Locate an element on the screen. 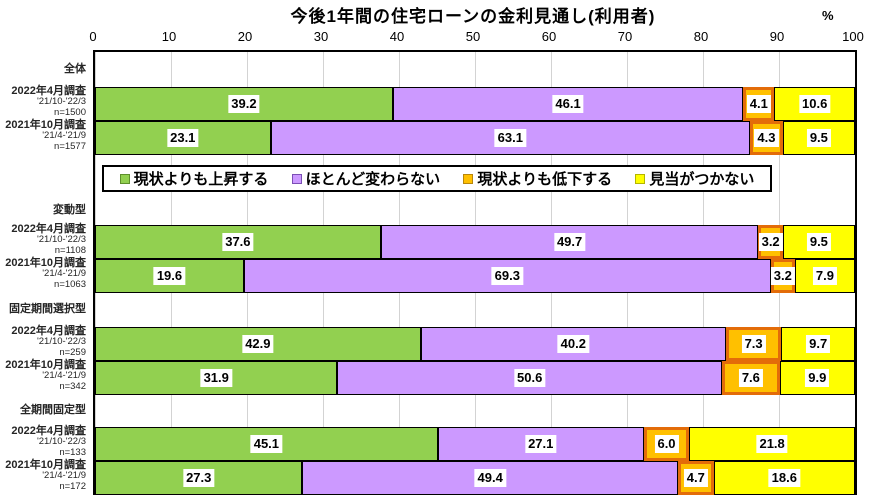  bar-value-label: 37.6 is located at coordinates (238, 242).